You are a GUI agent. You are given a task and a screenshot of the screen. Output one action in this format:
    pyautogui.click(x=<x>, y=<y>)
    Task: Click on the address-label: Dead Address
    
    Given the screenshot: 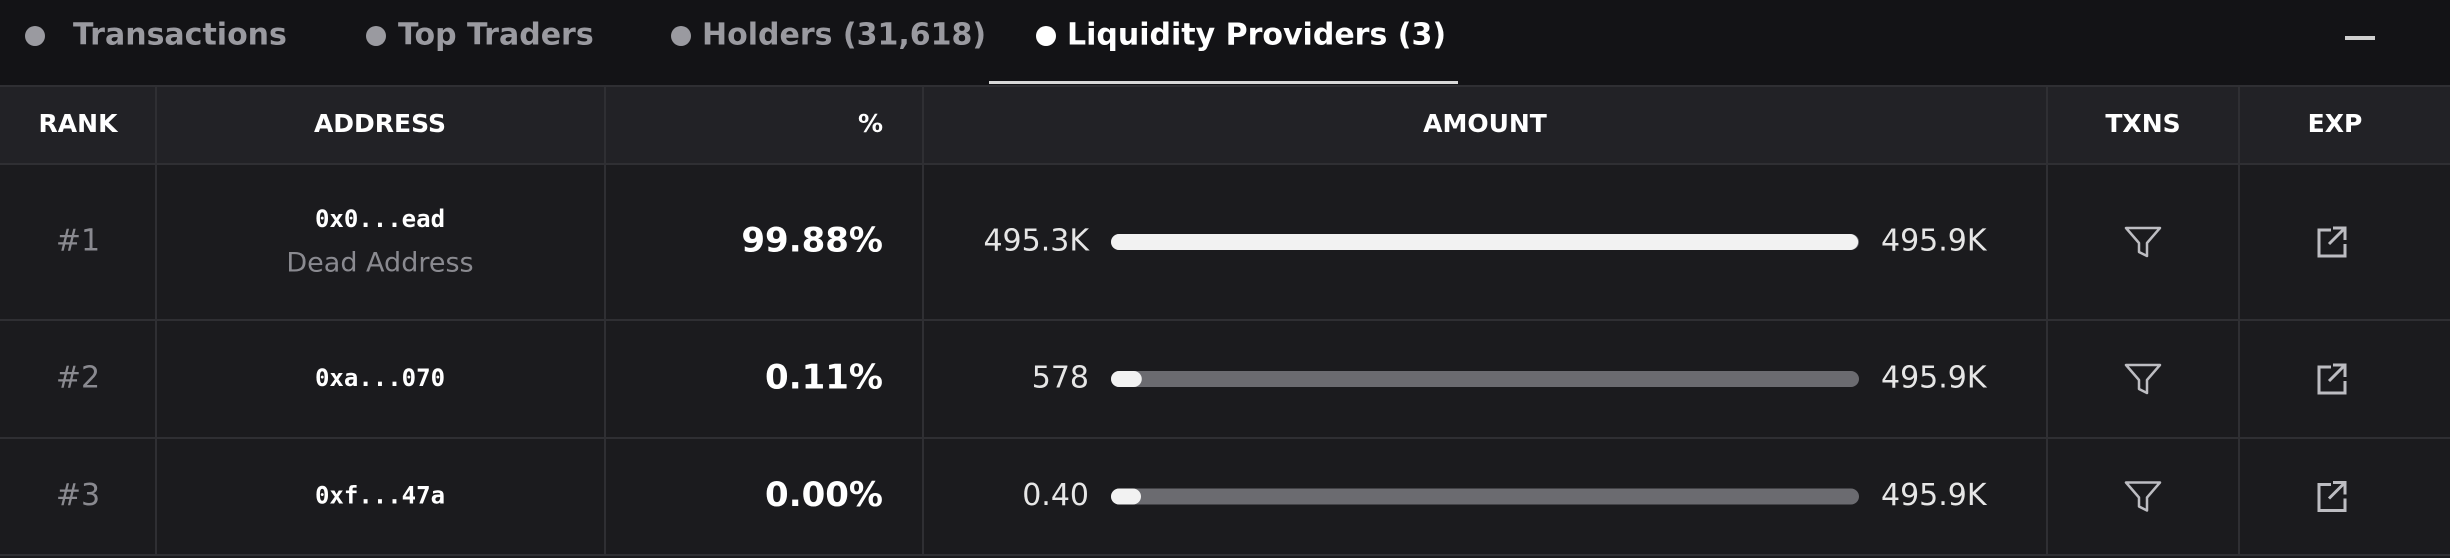 What is the action you would take?
    pyautogui.click(x=379, y=263)
    